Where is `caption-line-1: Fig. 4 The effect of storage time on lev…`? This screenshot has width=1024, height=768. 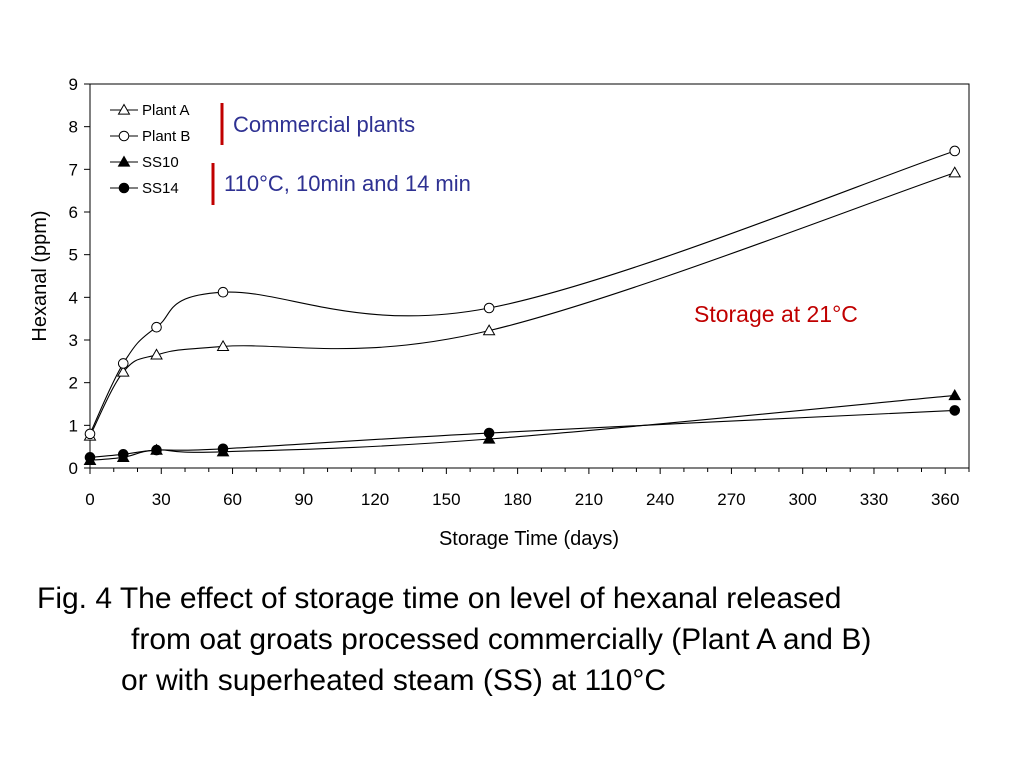 caption-line-1: Fig. 4 The effect of storage time on lev… is located at coordinates (439, 598).